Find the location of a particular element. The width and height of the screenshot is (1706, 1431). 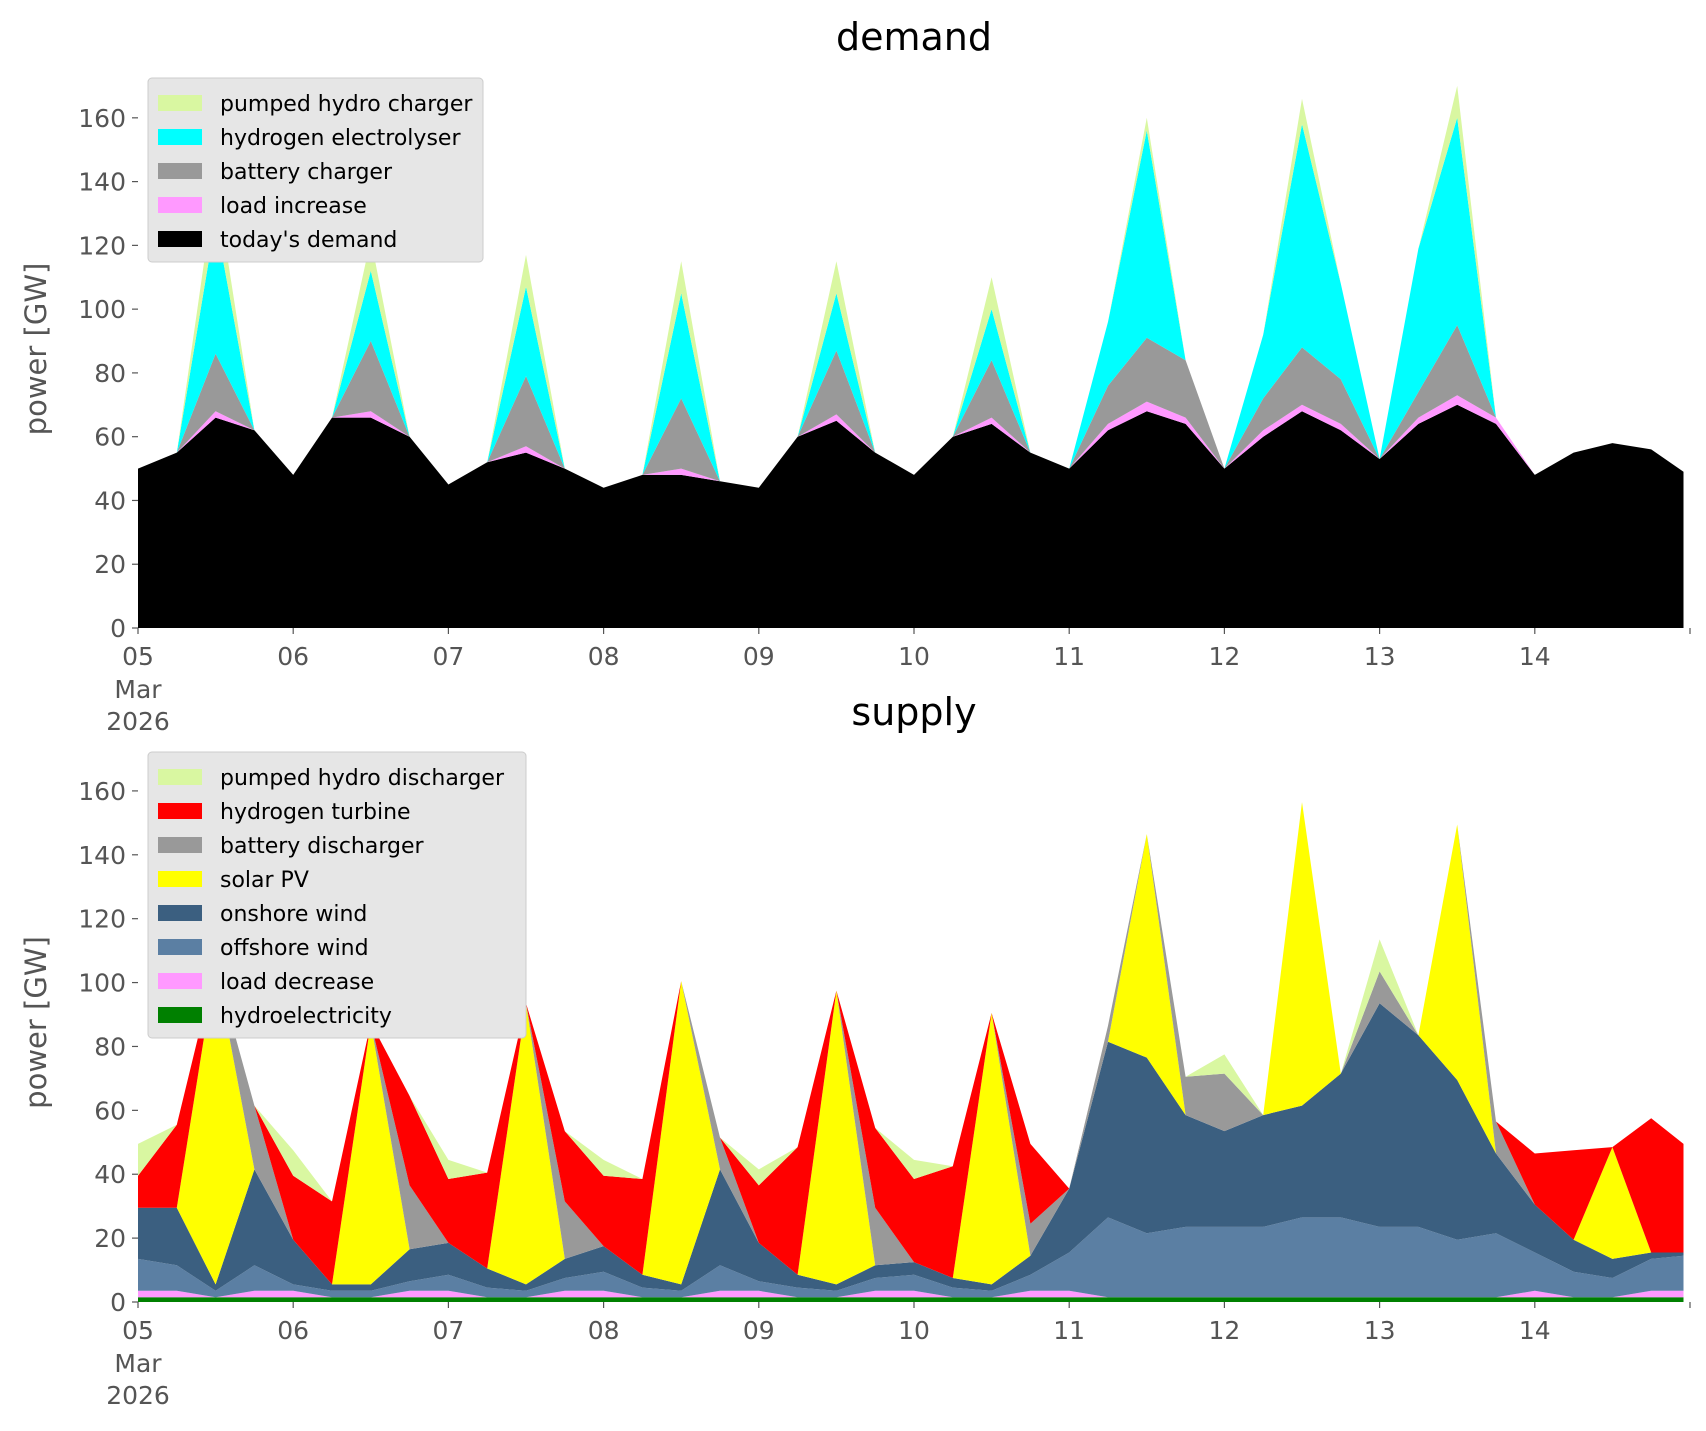

legend-label: battery discharger is located at coordinates (322, 846).